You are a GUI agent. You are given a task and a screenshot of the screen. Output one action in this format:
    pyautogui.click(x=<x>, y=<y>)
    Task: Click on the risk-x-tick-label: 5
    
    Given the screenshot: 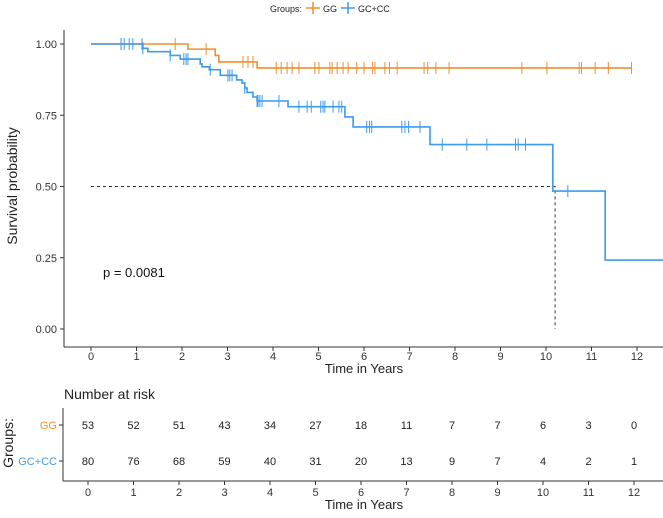 What is the action you would take?
    pyautogui.click(x=315, y=493)
    